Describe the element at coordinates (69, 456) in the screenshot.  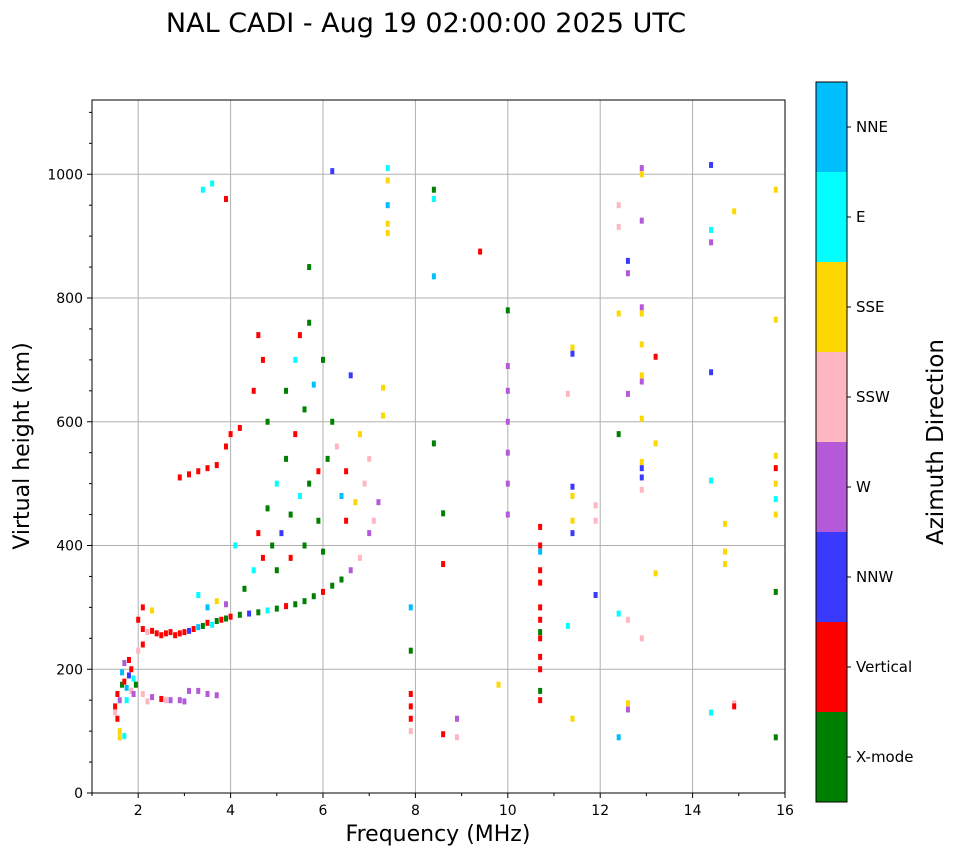
I see `y-axis-ticks: 0 200 400 600 800 1000` at that location.